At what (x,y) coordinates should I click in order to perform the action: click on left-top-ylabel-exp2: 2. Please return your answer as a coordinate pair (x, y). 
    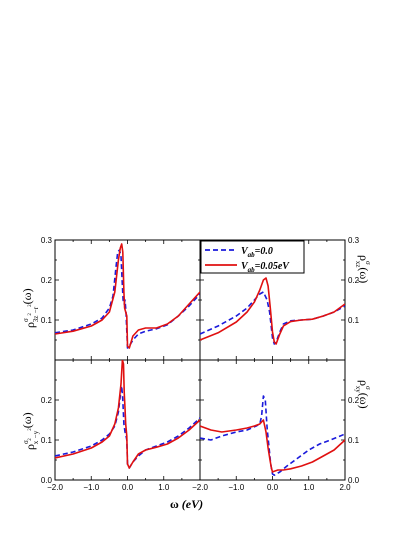
    Looking at the image, I should click on (30, 305).